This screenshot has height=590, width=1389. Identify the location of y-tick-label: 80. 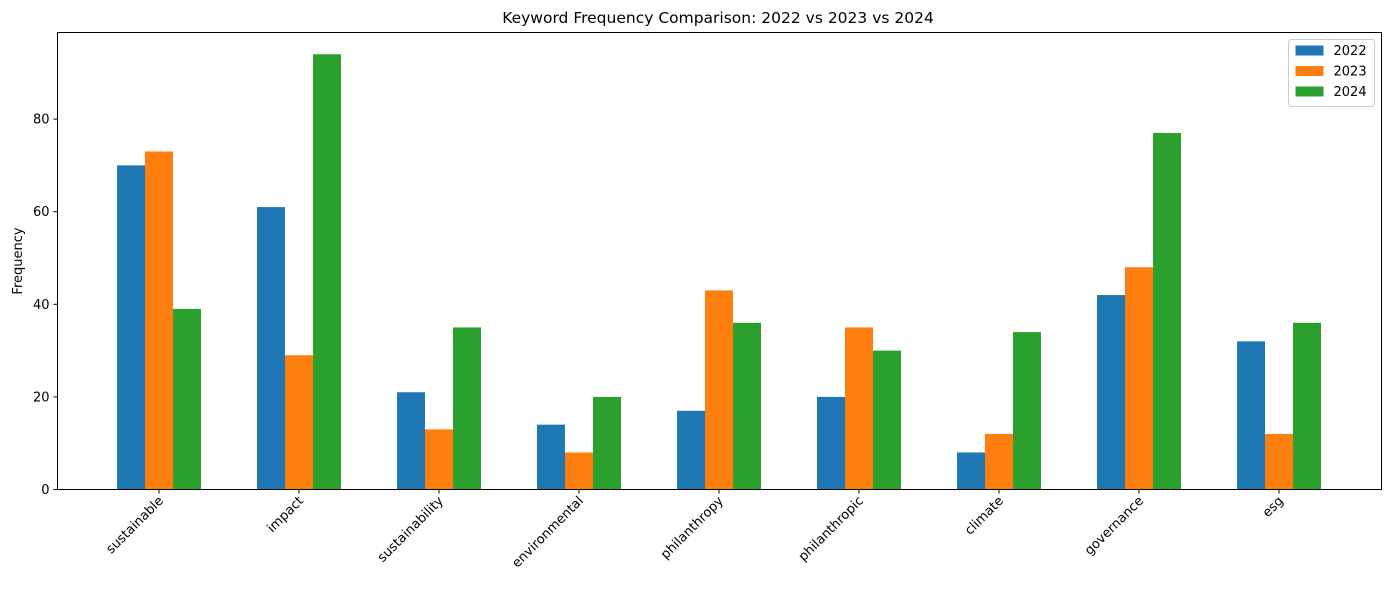
(41, 120).